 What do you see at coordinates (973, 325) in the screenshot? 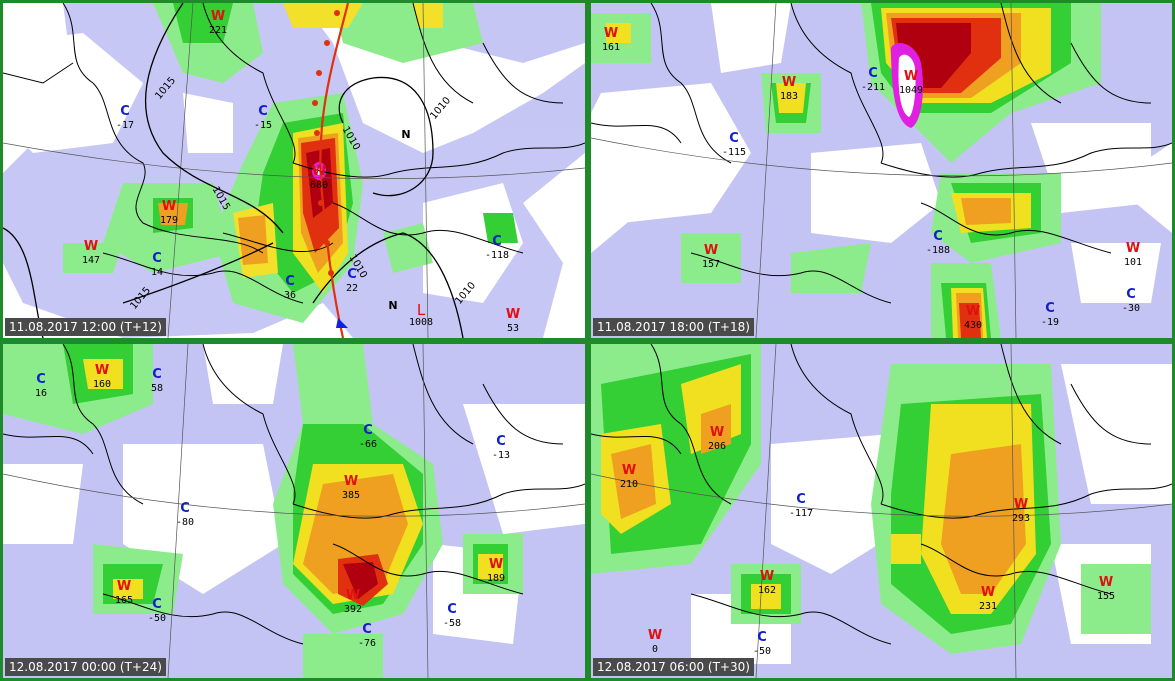
I see `marker-value: 430` at bounding box center [973, 325].